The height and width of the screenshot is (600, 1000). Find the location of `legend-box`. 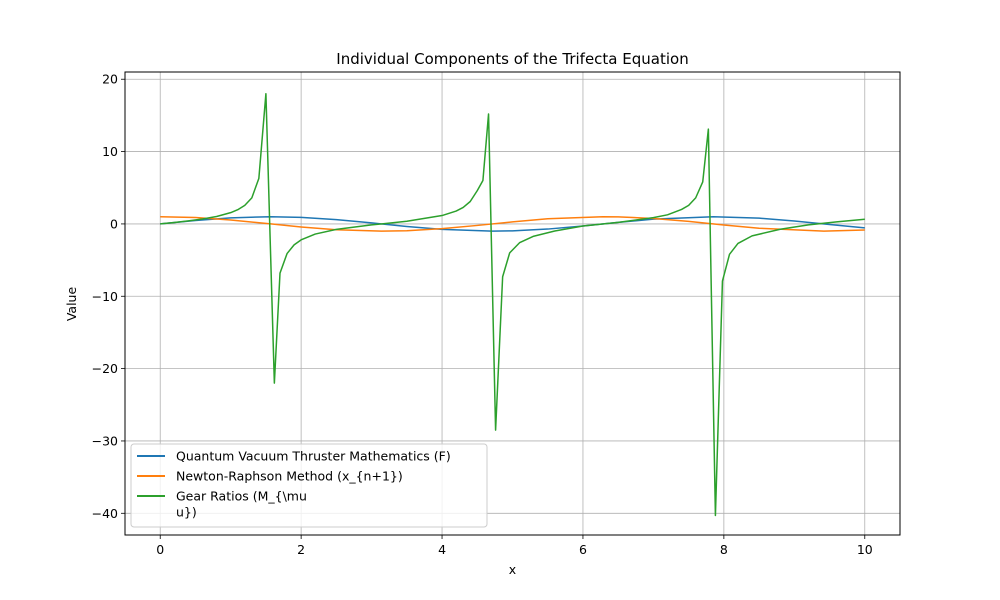

legend-box is located at coordinates (309, 485).